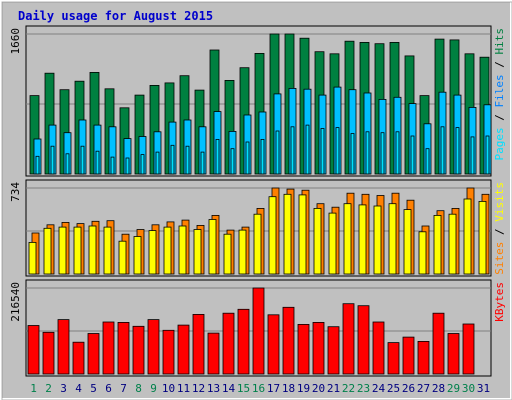 The height and width of the screenshot is (400, 512). What do you see at coordinates (499, 143) in the screenshot?
I see `legend-entry-pages: Pages` at bounding box center [499, 143].